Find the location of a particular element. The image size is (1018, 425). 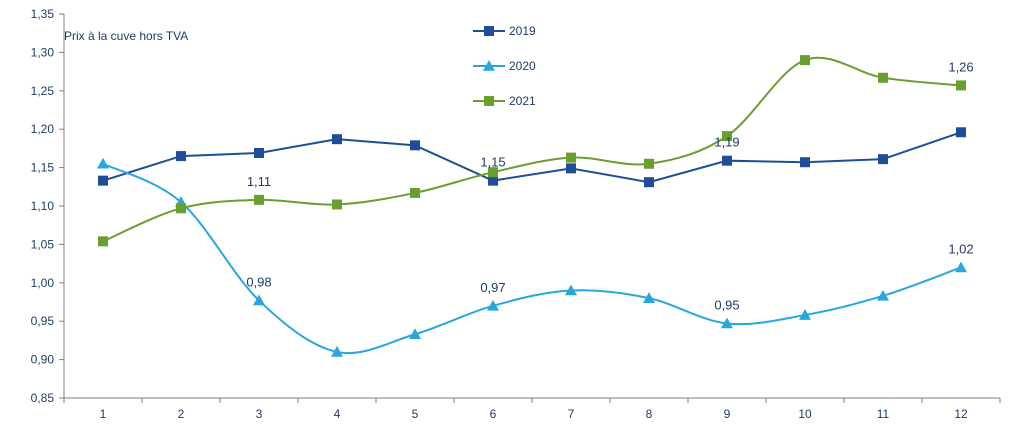

y-tick-label: 1,10 is located at coordinates (43, 206).